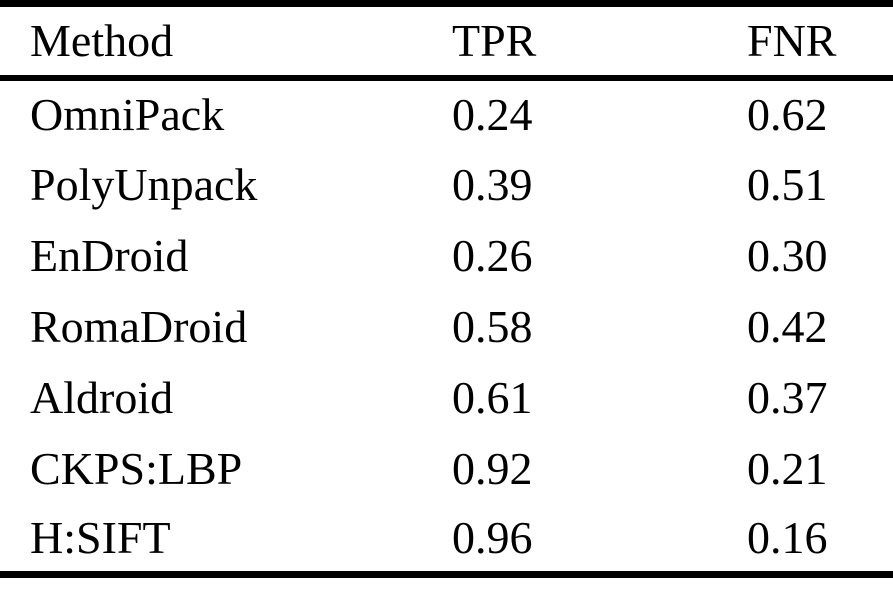 Image resolution: width=893 pixels, height=597 pixels. Describe the element at coordinates (109, 255) in the screenshot. I see `method-cell: EnDroid` at that location.